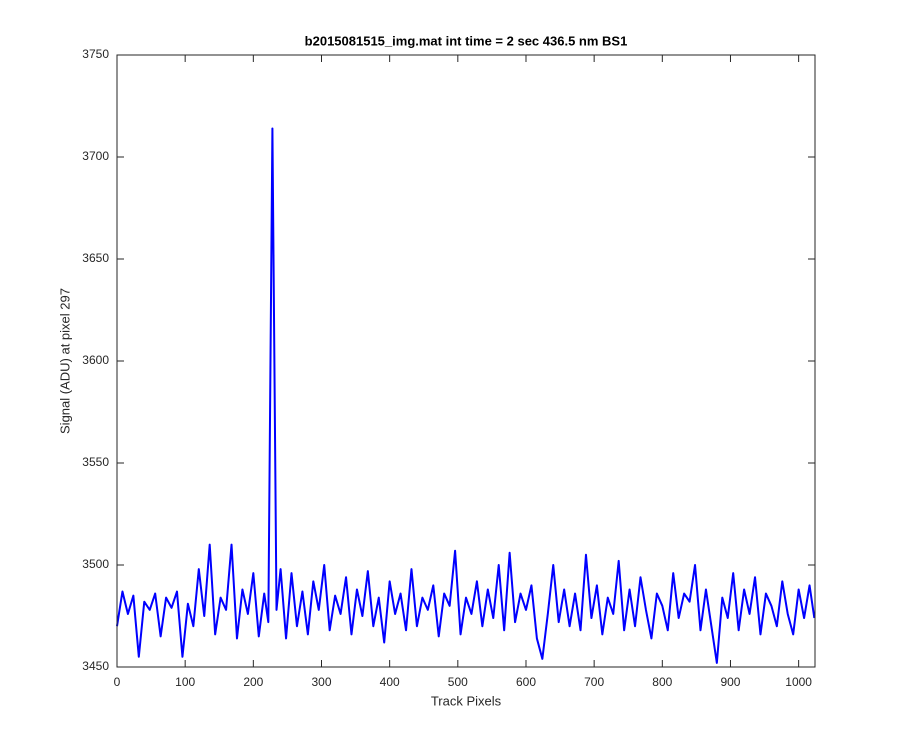  Describe the element at coordinates (458, 682) in the screenshot. I see `x-tick-label: 500` at that location.